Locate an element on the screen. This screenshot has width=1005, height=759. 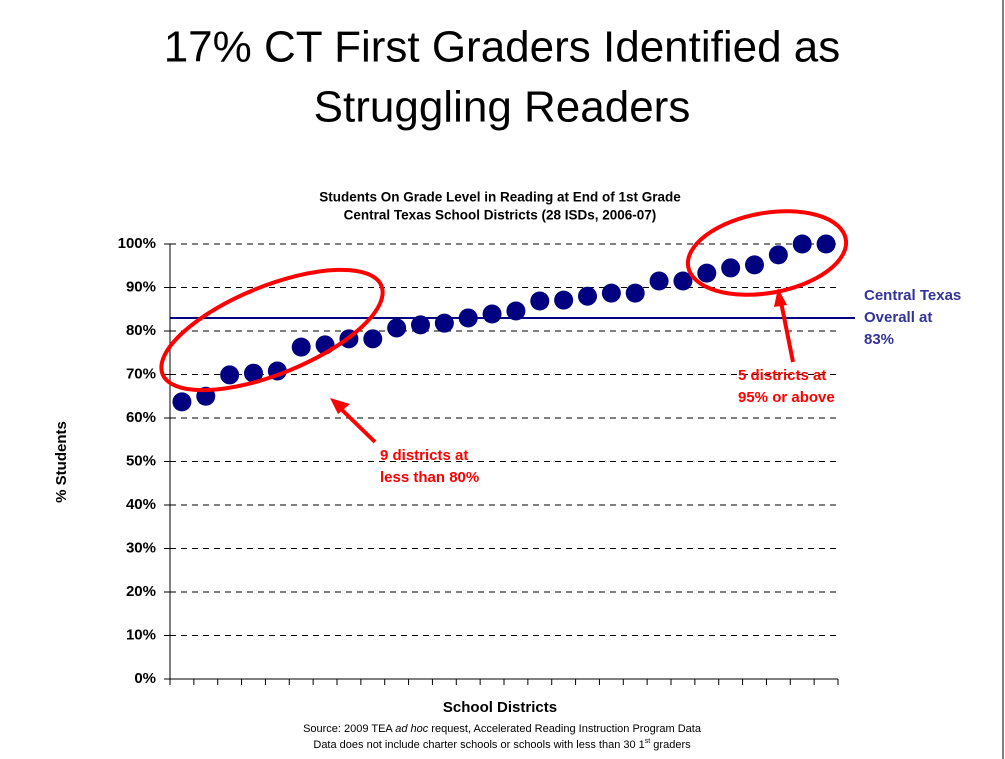
y-tick-label: 100% is located at coordinates (137, 243).